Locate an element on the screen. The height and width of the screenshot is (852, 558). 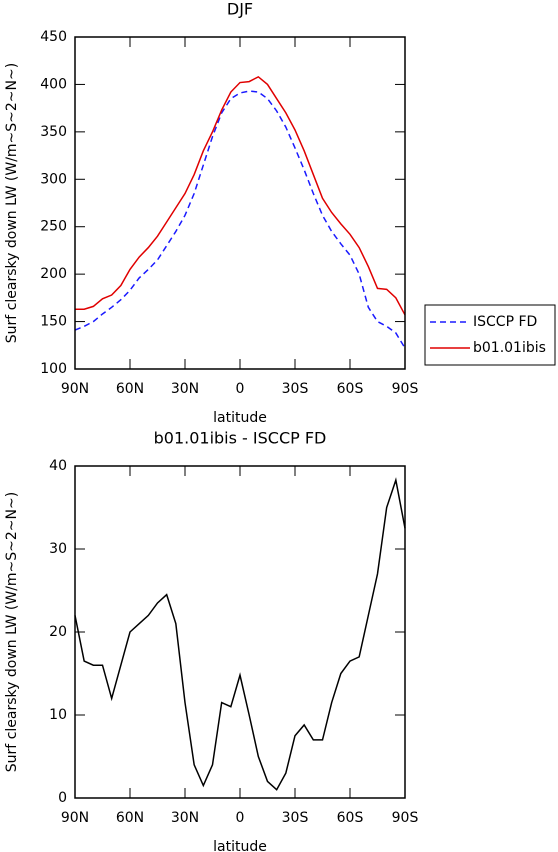
legend-box is located at coordinates (490, 335).